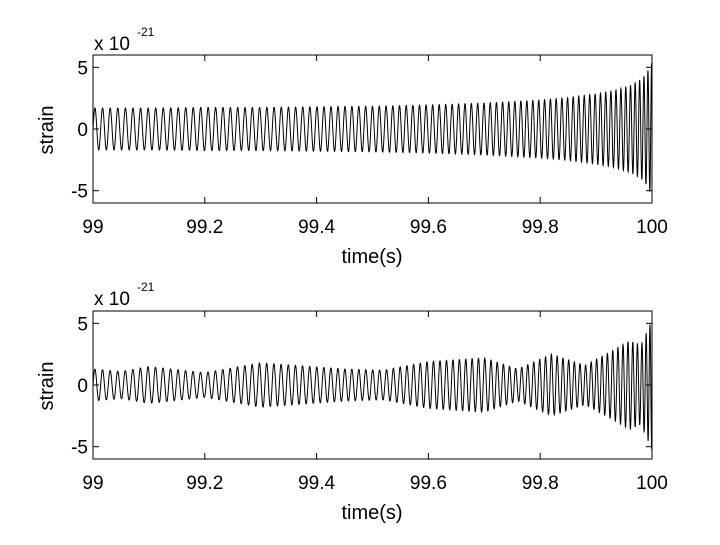 The image size is (720, 545). I want to click on top-multiplier-exponent: -21, so click(146, 32).